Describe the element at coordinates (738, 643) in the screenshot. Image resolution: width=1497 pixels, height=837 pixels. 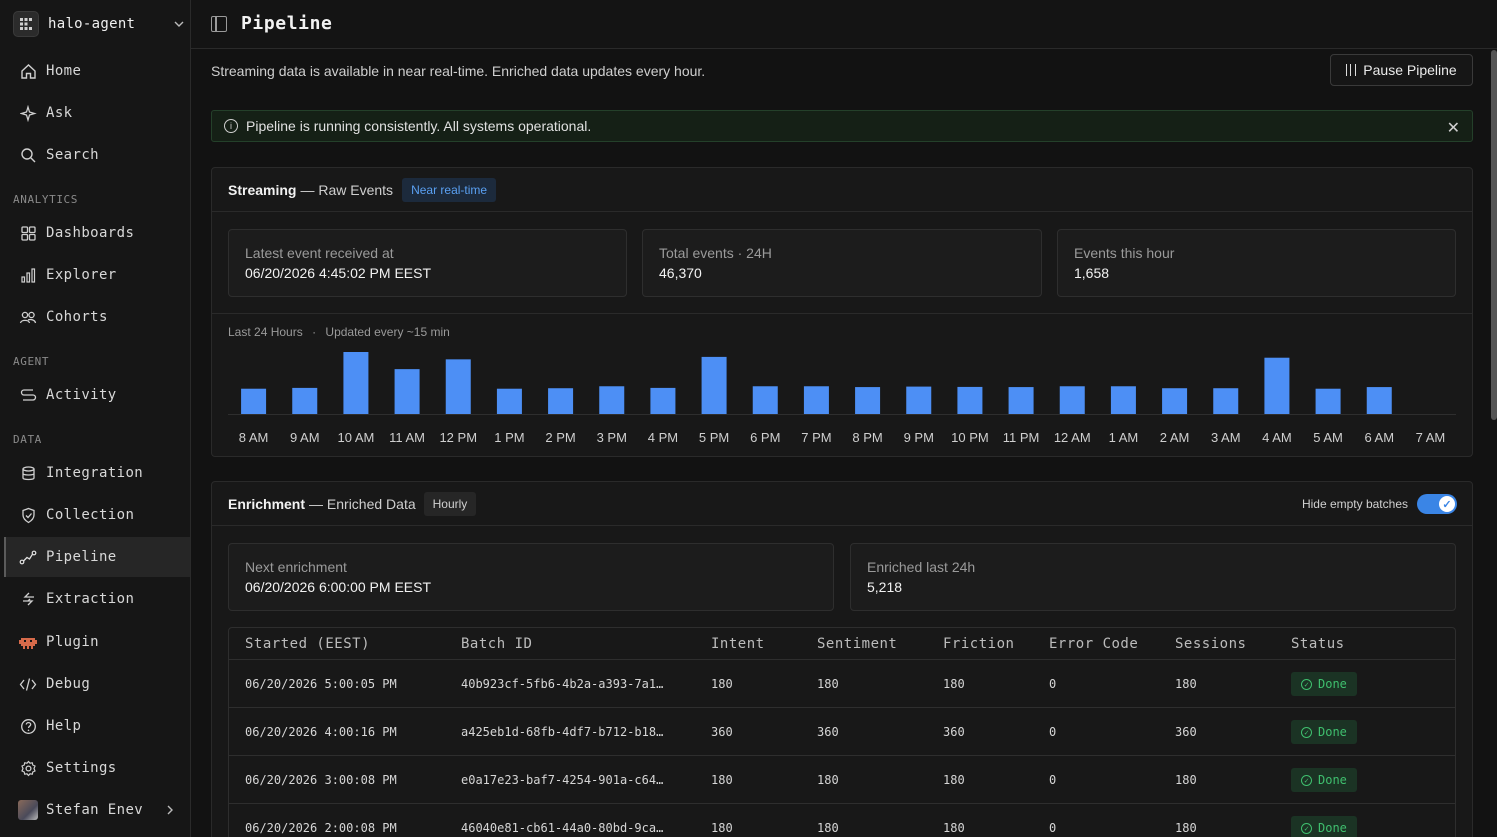
I see `column-header: Intent` at that location.